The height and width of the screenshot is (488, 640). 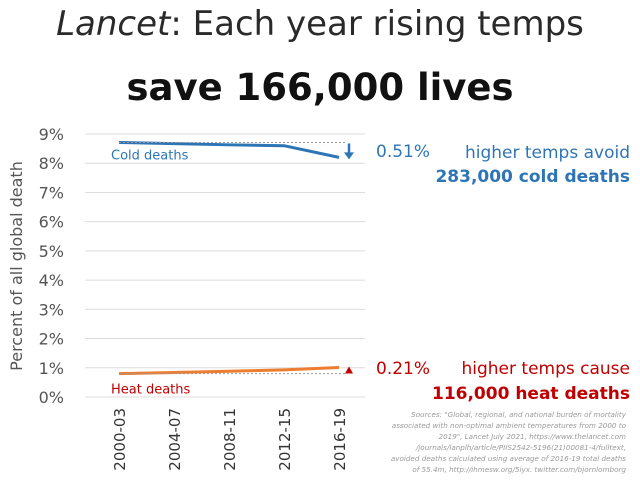 I want to click on y-axis-label: Percent of all global death, so click(x=16, y=266).